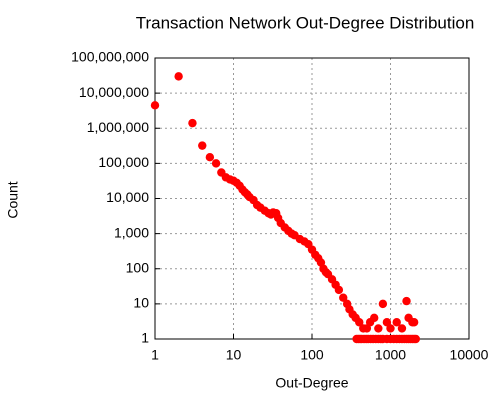 This screenshot has width=500, height=400. What do you see at coordinates (131, 232) in the screenshot?
I see `y-tick-label: 1,000` at bounding box center [131, 232].